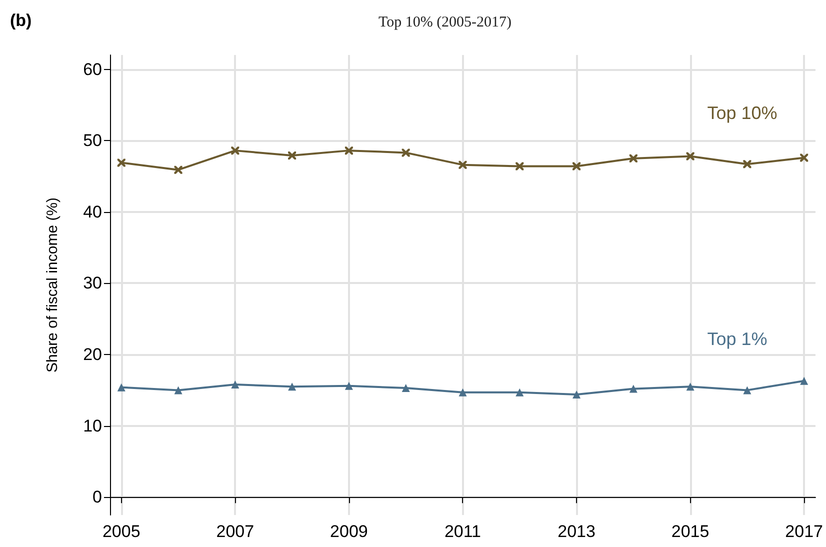 Image resolution: width=826 pixels, height=547 pixels. Describe the element at coordinates (92, 283) in the screenshot. I see `y-tick-label: 30` at that location.